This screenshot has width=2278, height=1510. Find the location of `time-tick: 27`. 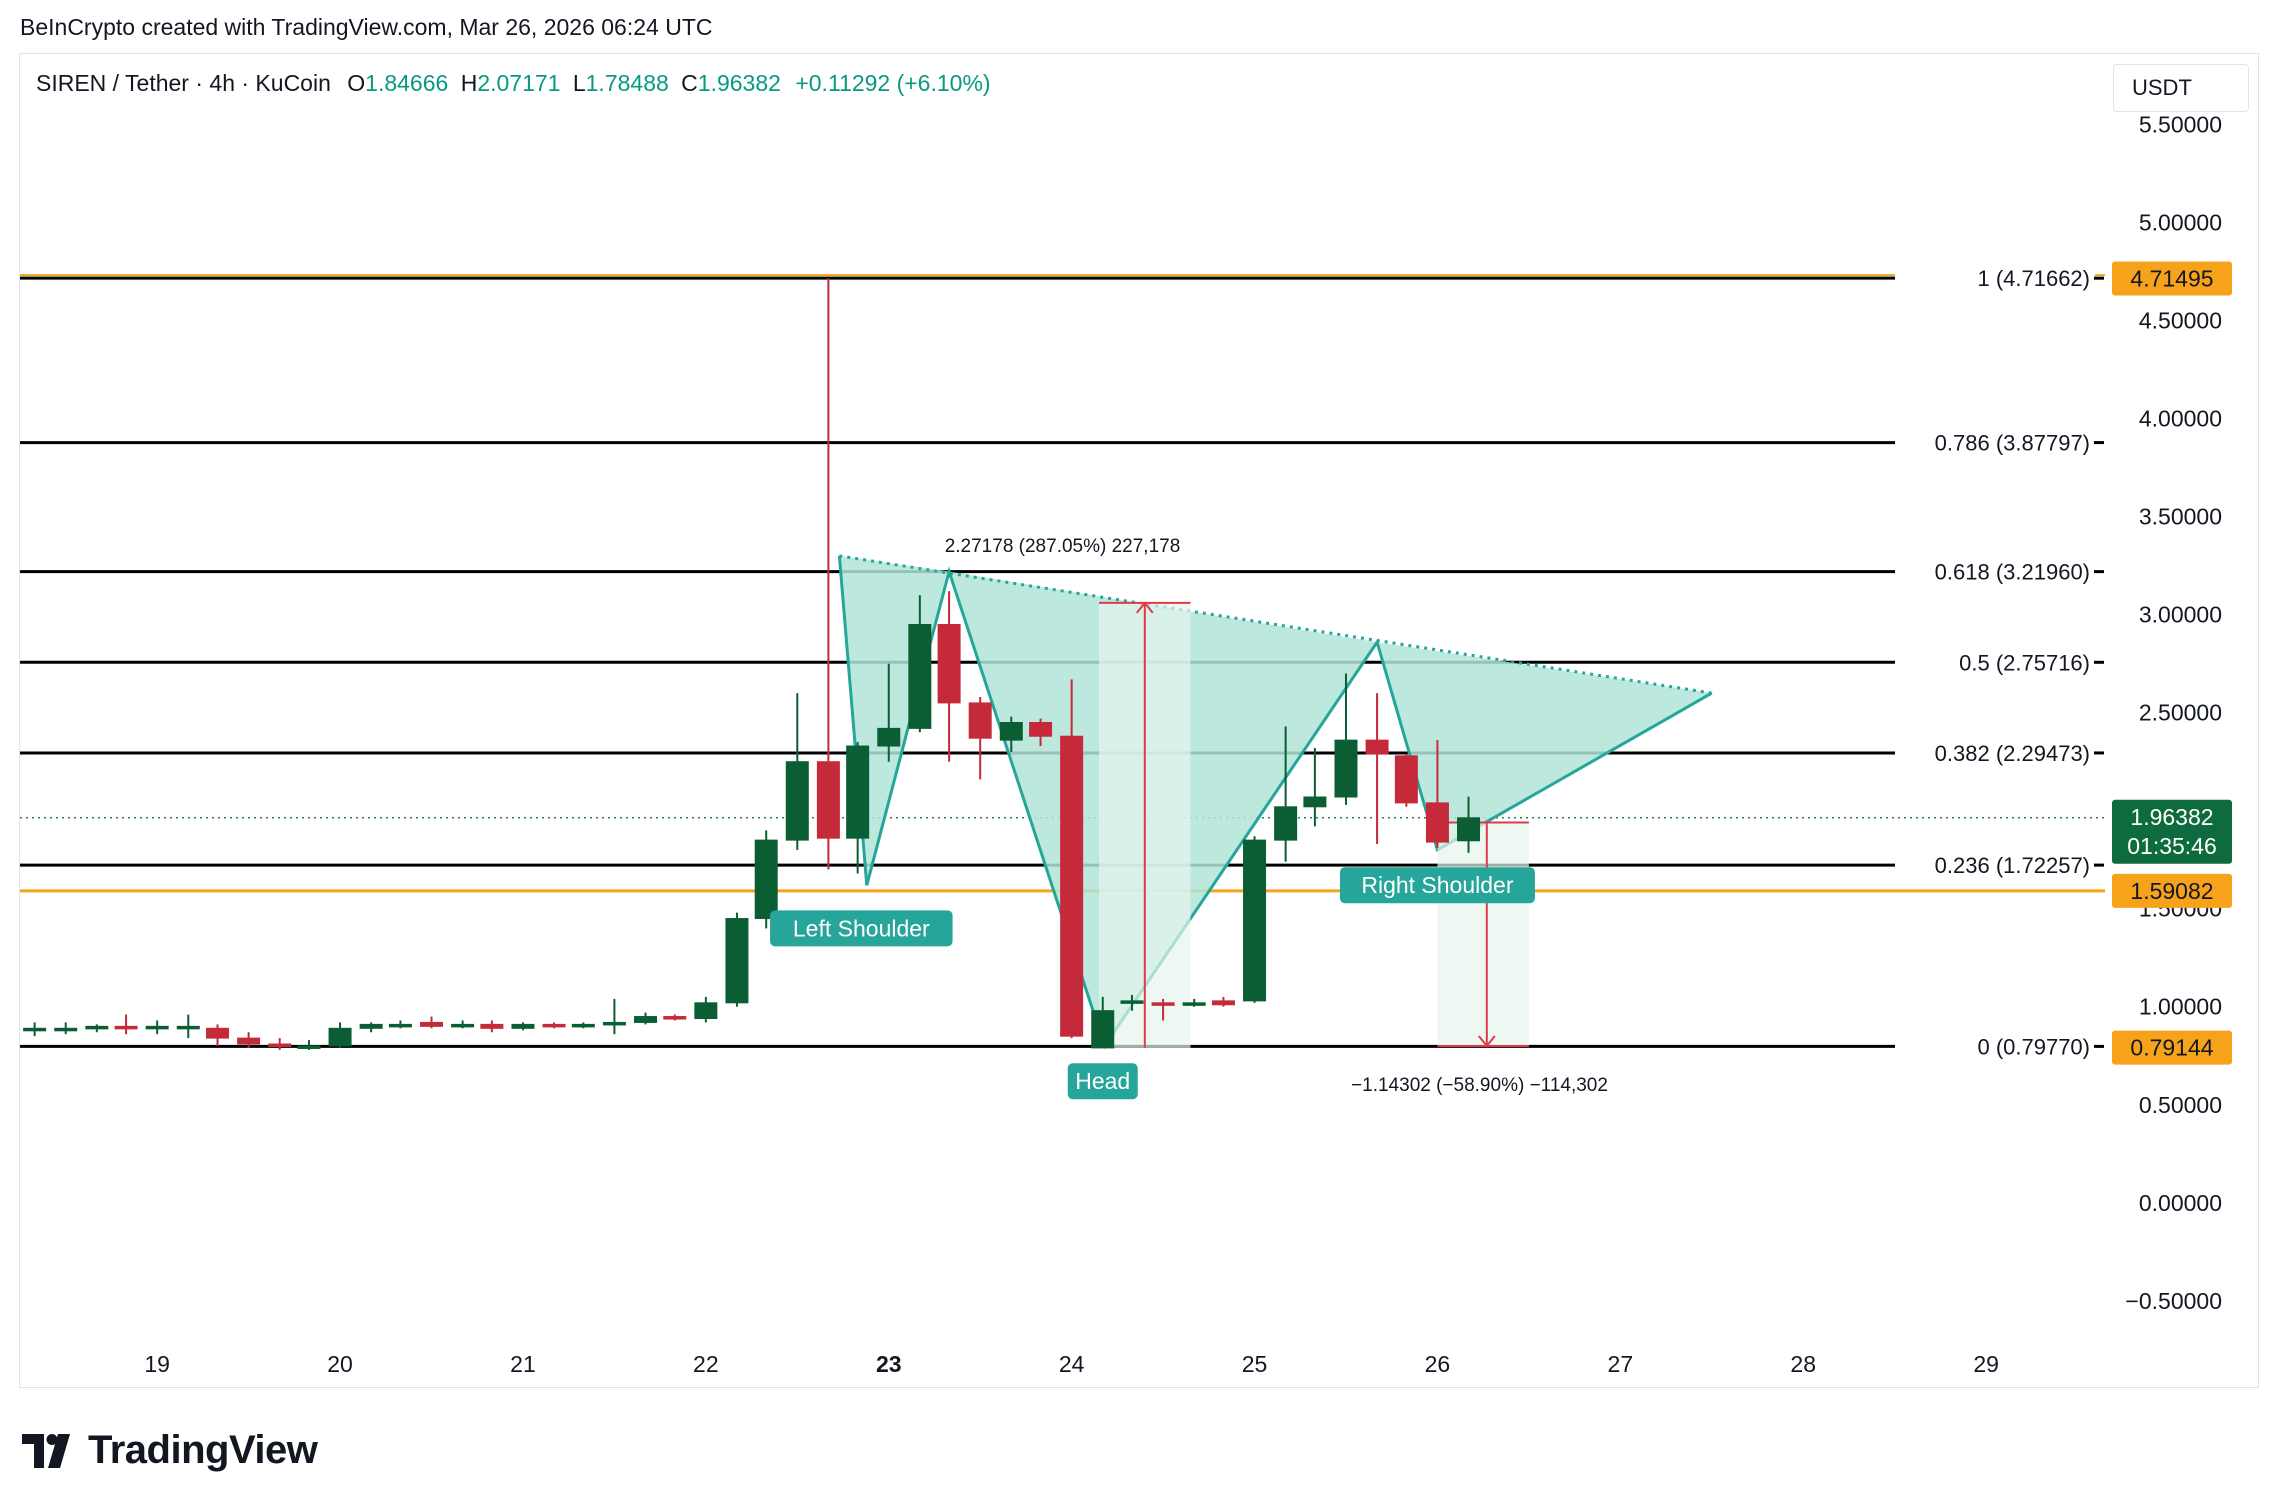

time-tick: 27 is located at coordinates (1621, 1364).